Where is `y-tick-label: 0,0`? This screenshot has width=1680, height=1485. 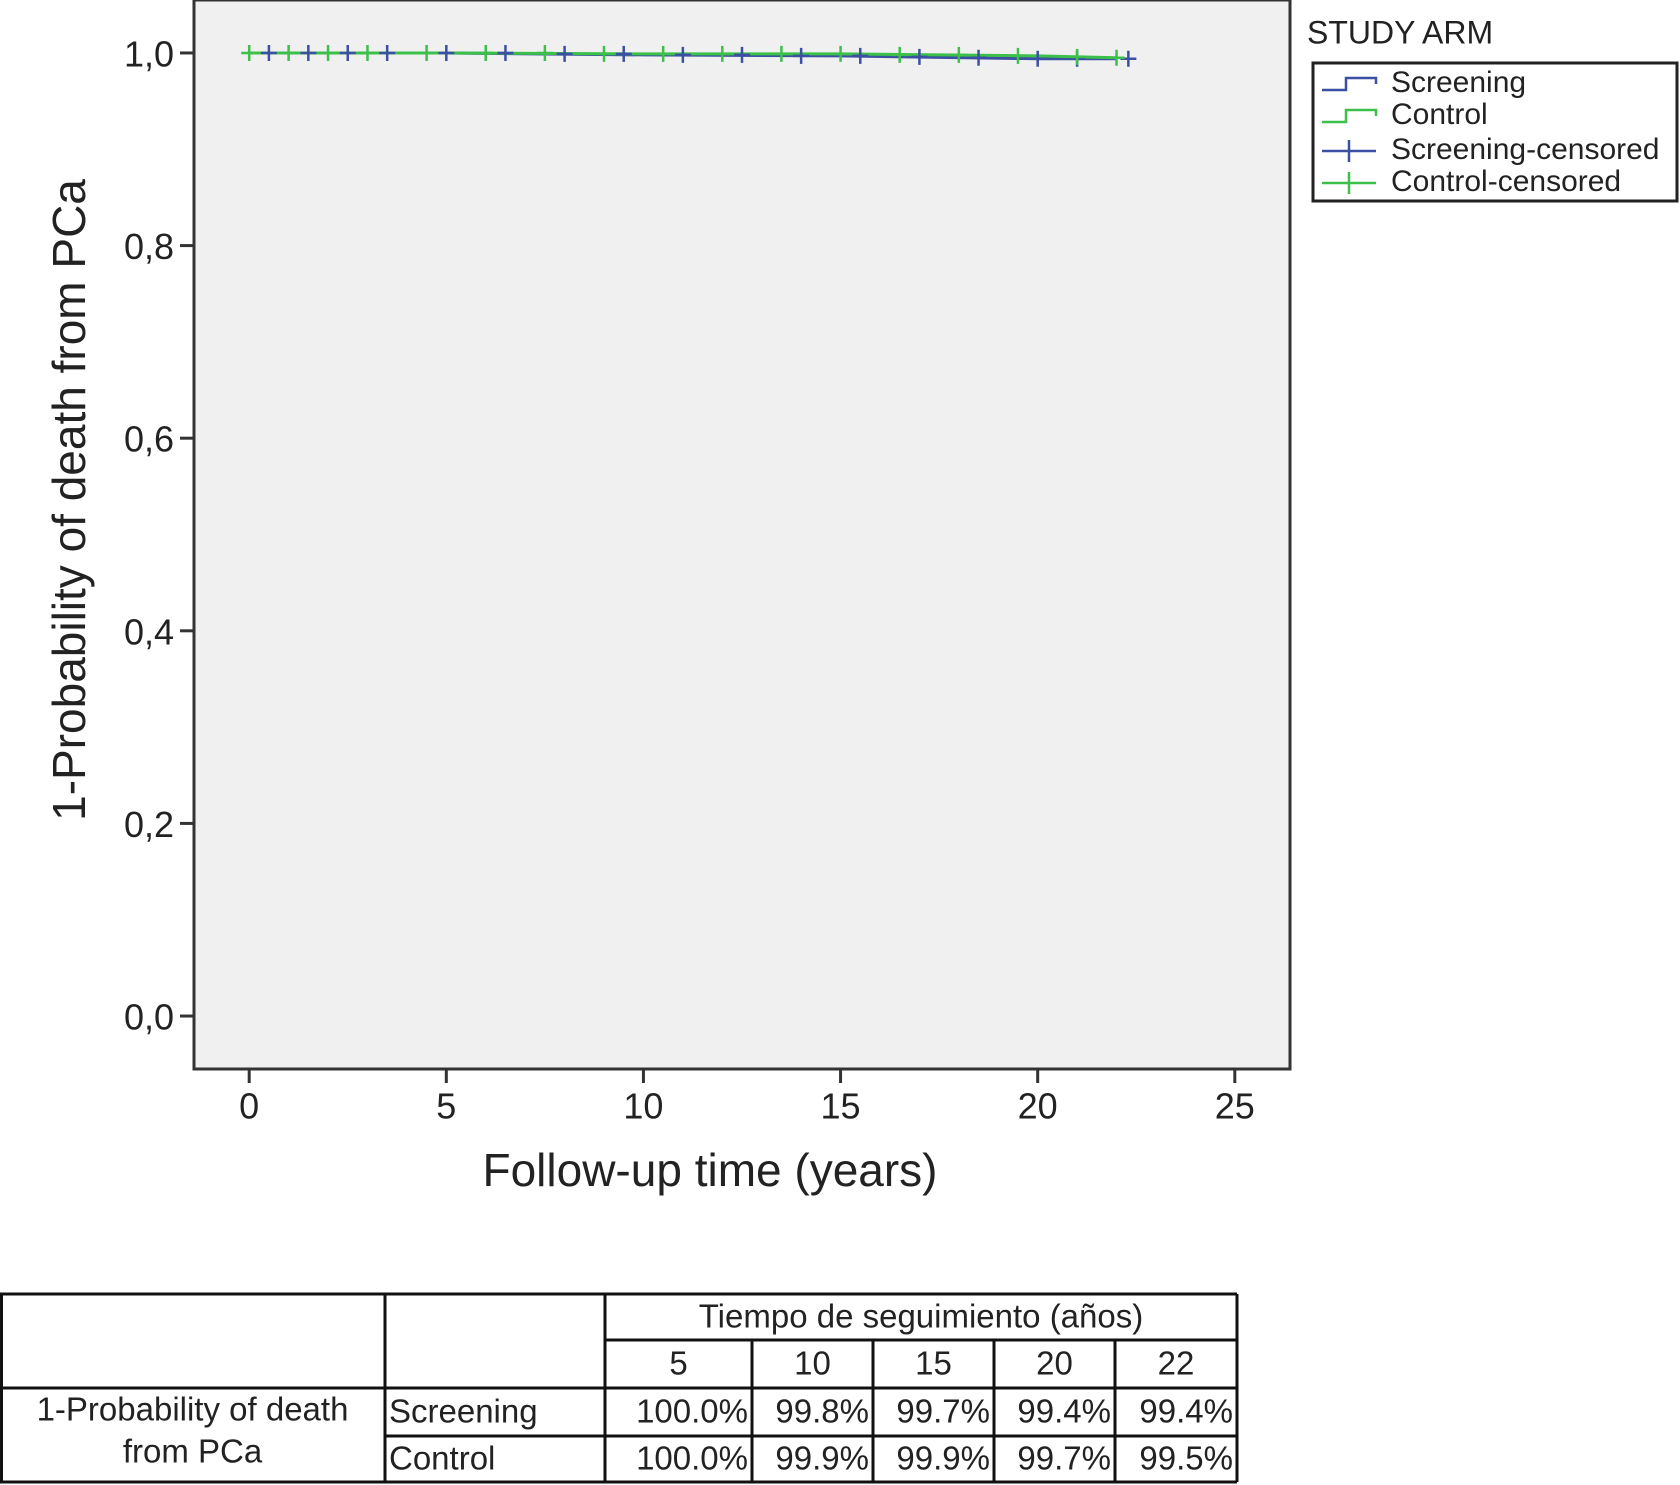
y-tick-label: 0,0 is located at coordinates (149, 1017).